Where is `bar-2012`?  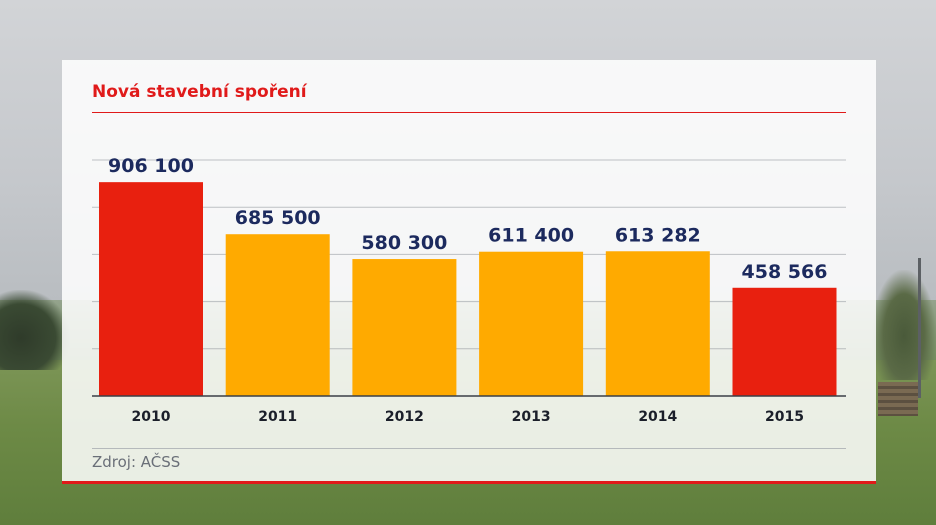 bar-2012 is located at coordinates (404, 327).